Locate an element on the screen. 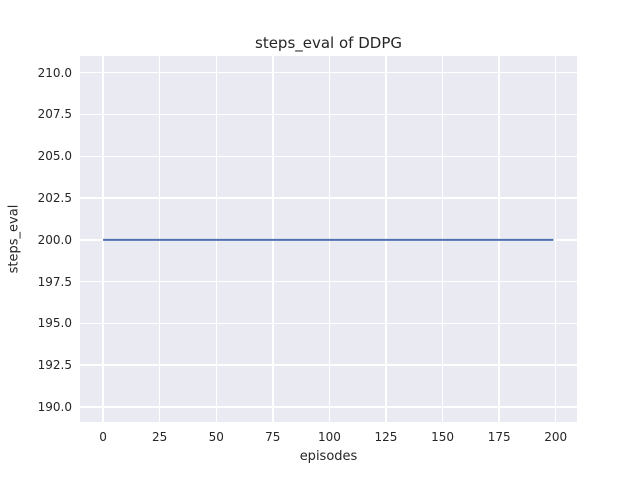 This screenshot has width=640, height=480. data-series-layer is located at coordinates (328, 239).